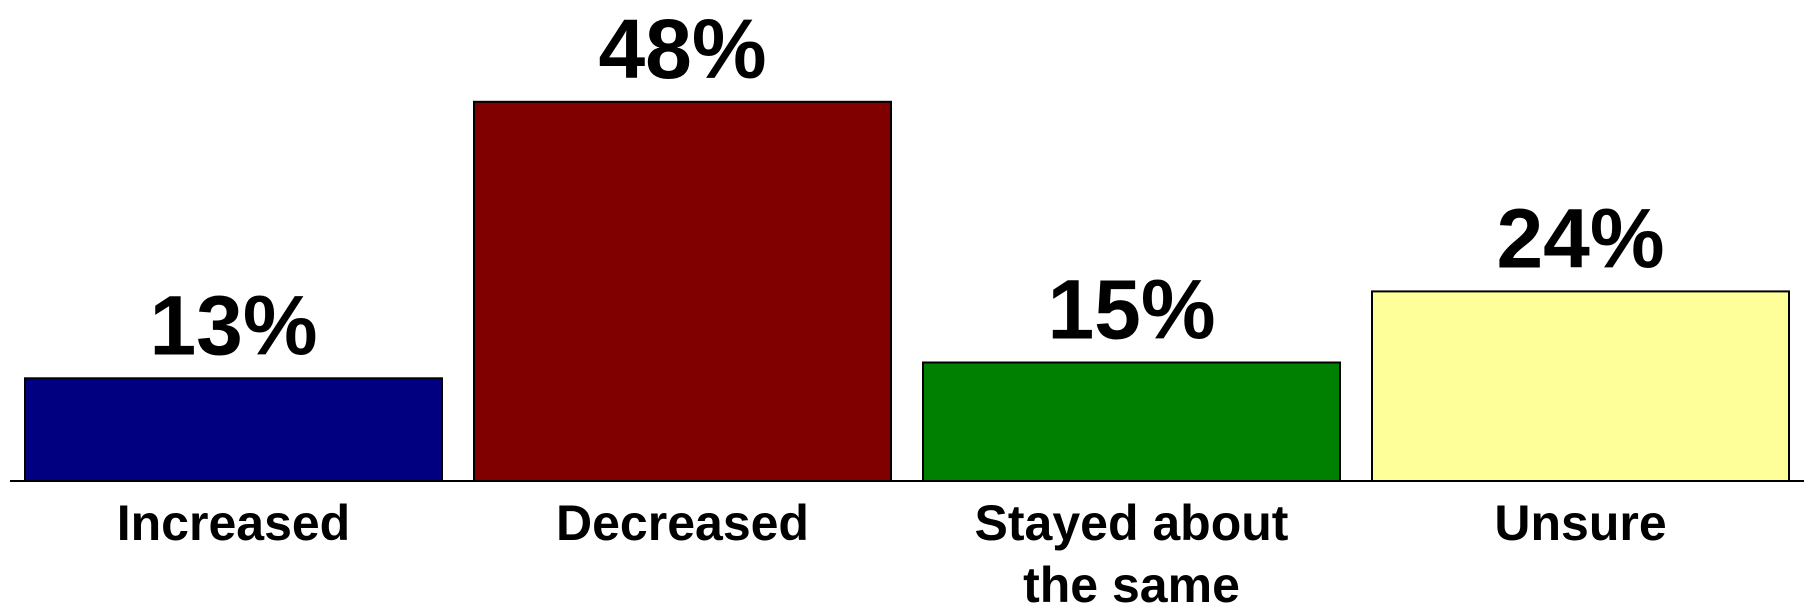  I want to click on data-label: 13%, so click(233, 325).